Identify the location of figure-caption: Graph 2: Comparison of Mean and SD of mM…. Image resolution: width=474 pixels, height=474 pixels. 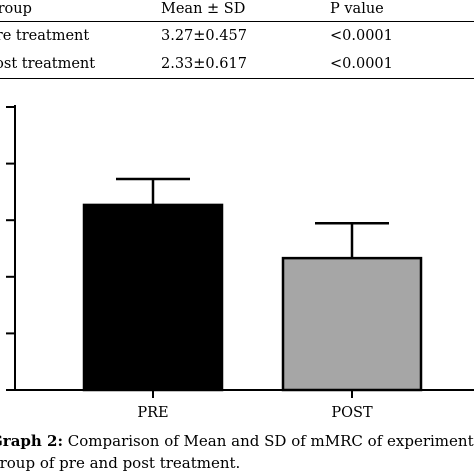
(237, 452).